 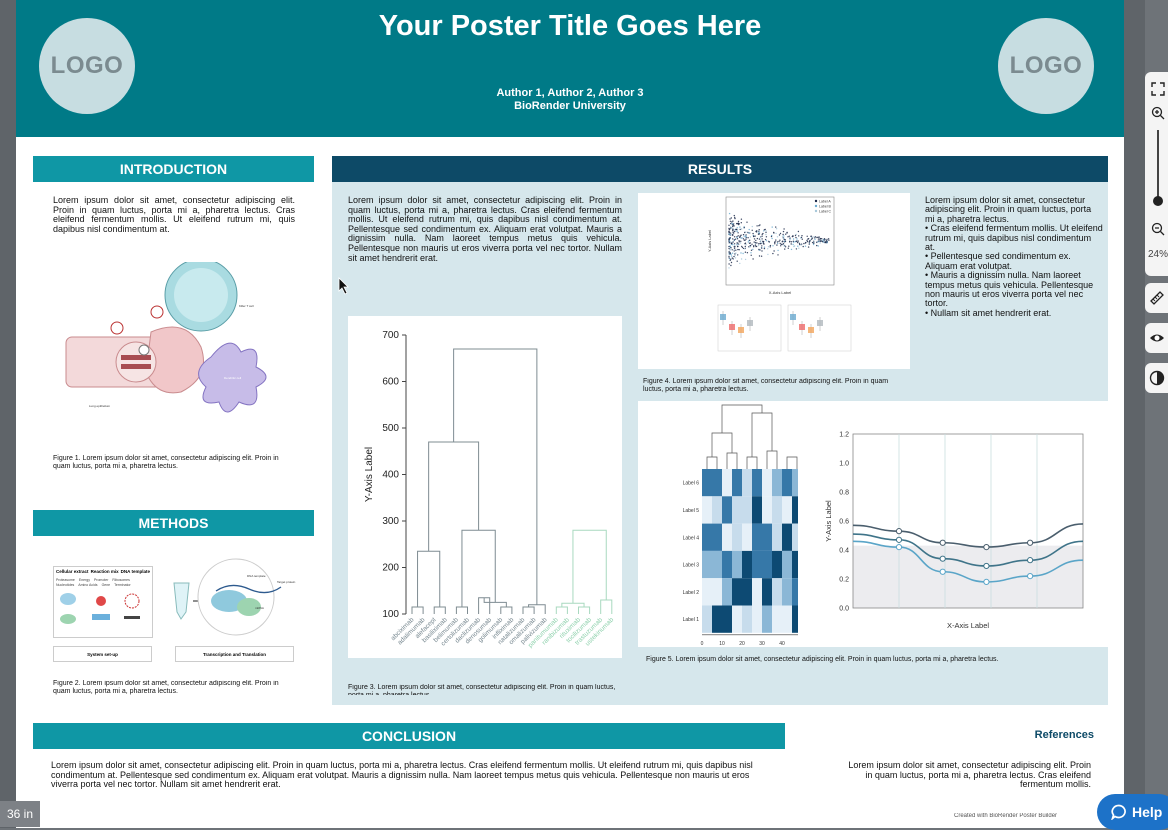 I want to click on y-tick-label: 0.4, so click(x=844, y=551).